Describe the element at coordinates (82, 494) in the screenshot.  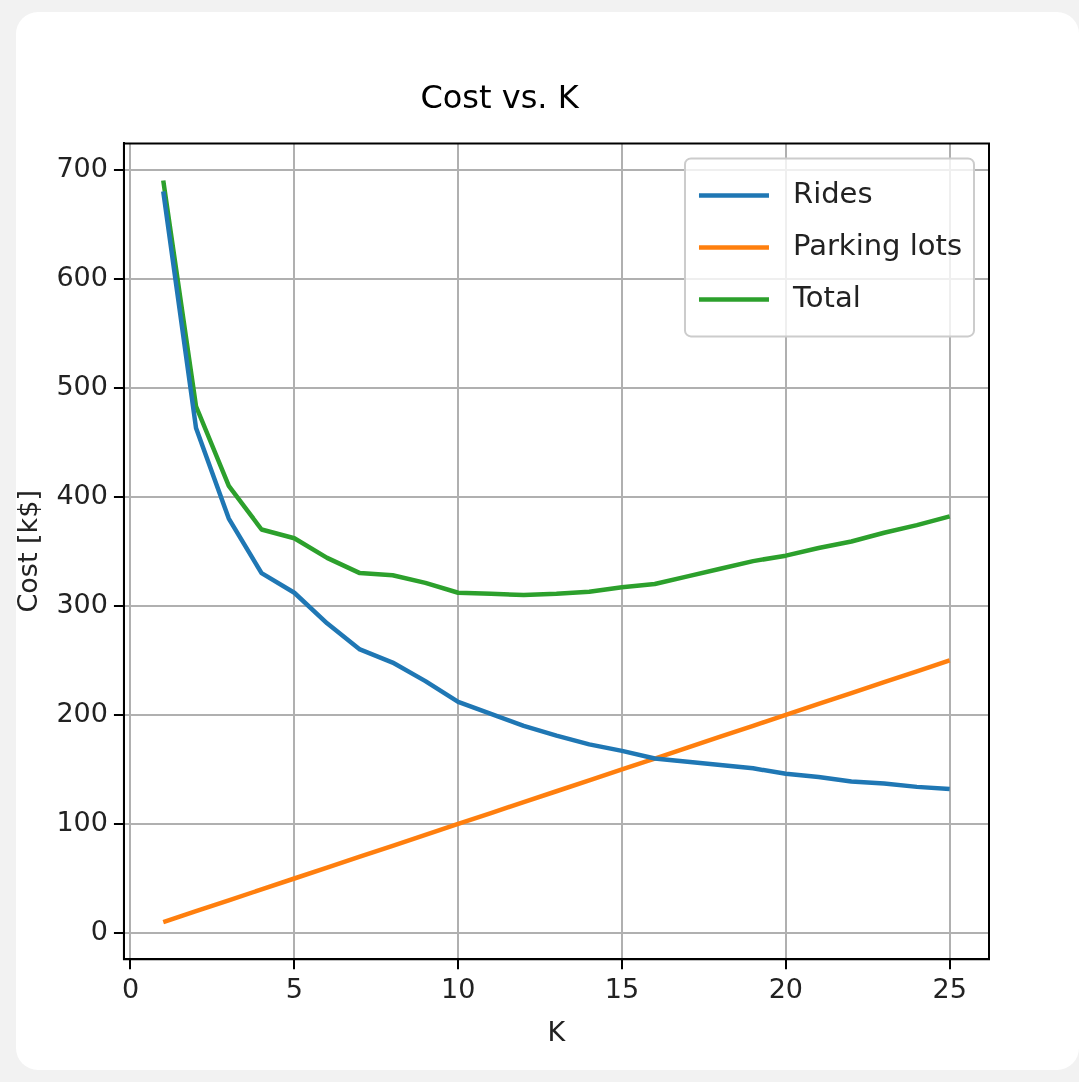
I see `y-tick-label: 400` at that location.